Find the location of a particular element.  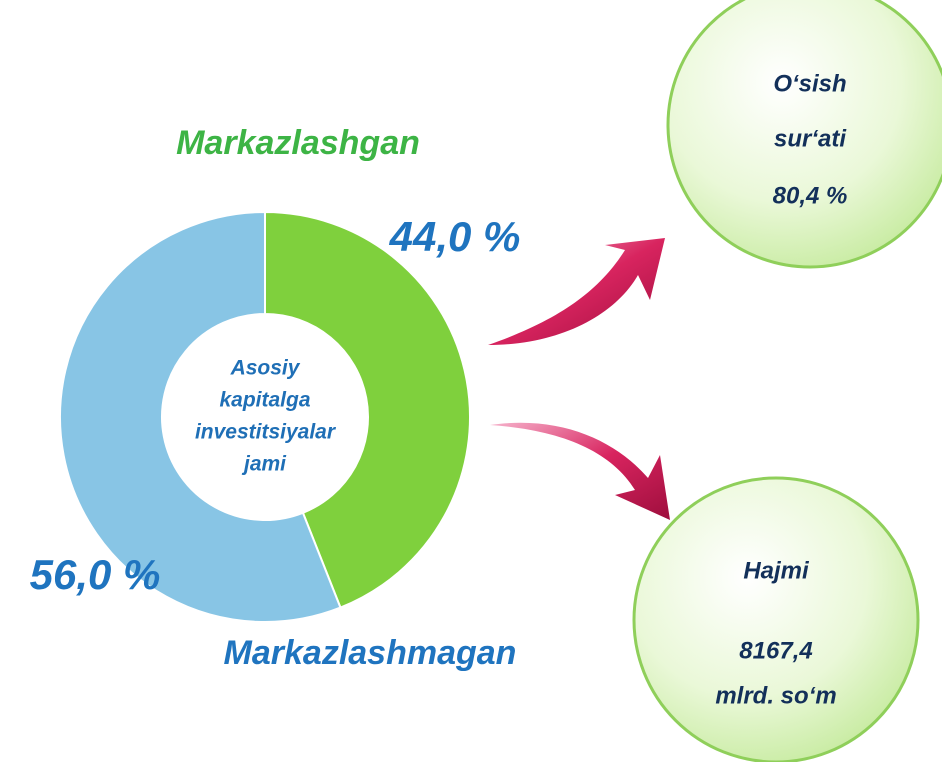

category-label: Markazlashmagan is located at coordinates (370, 653).